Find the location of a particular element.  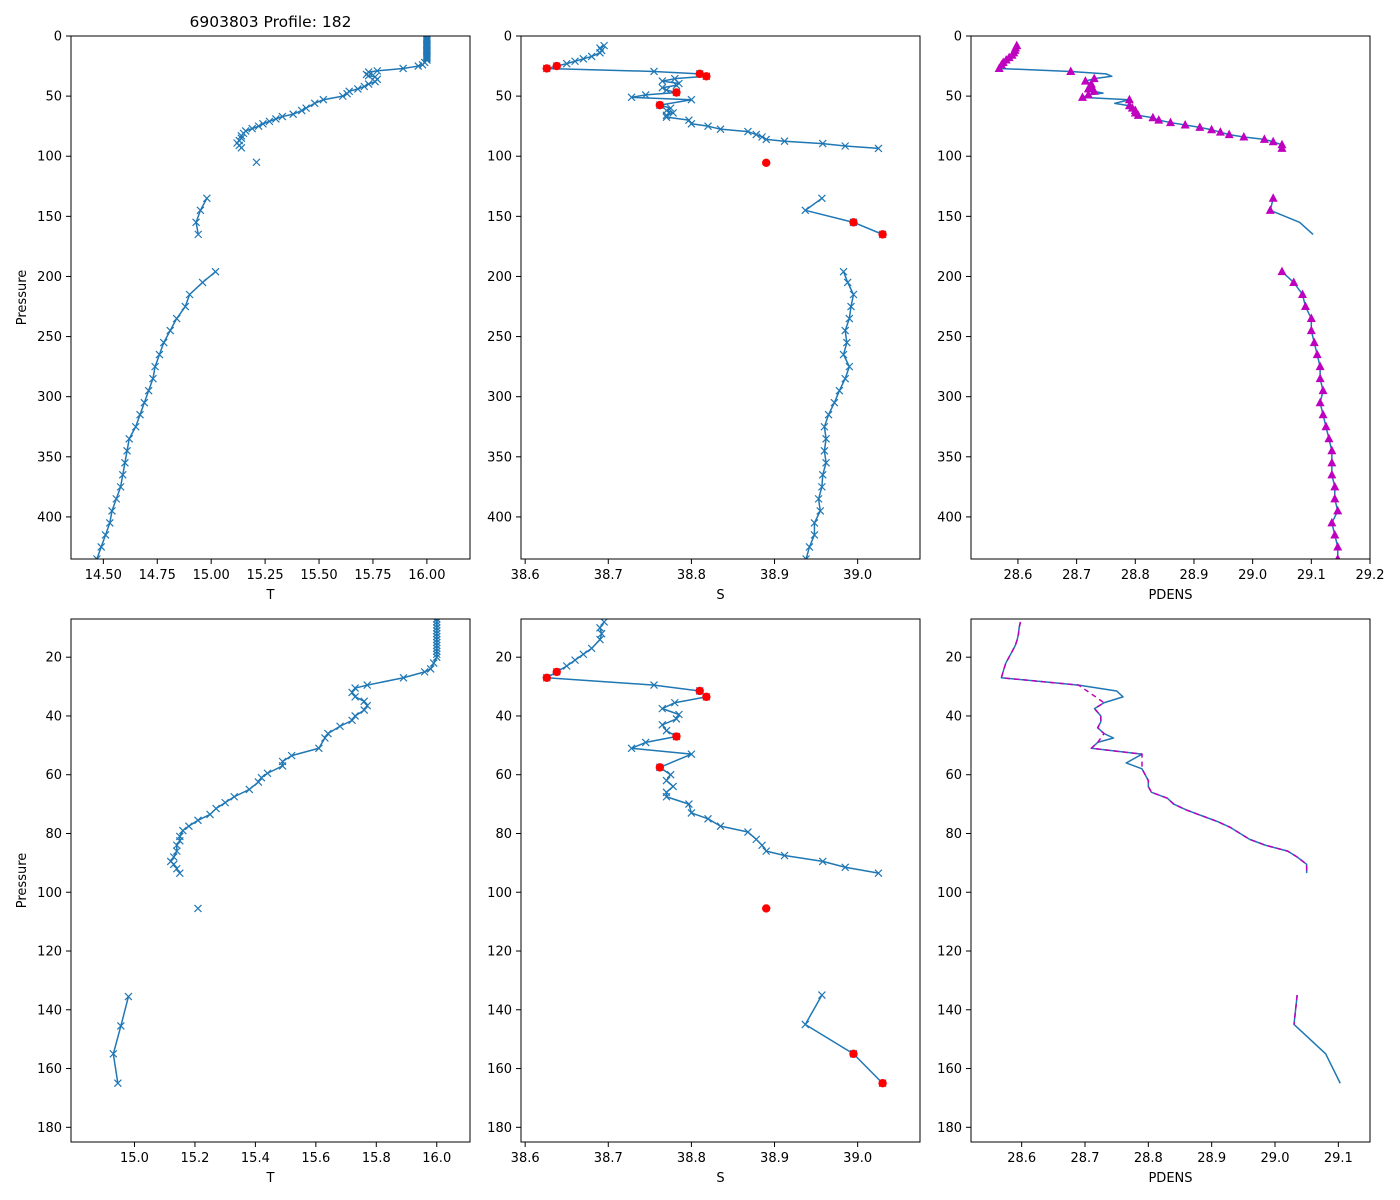

temperature-axis-label: T is located at coordinates (270, 1178).